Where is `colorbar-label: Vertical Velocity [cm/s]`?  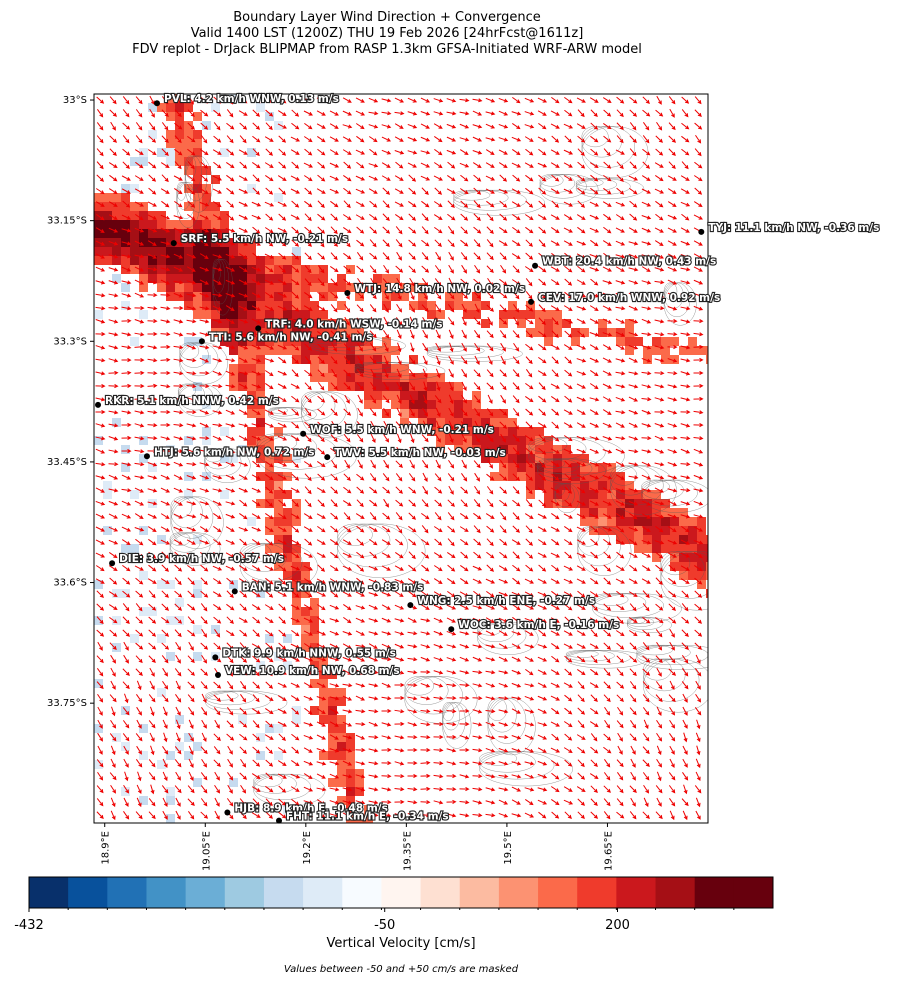 colorbar-label: Vertical Velocity [cm/s] is located at coordinates (400, 943).